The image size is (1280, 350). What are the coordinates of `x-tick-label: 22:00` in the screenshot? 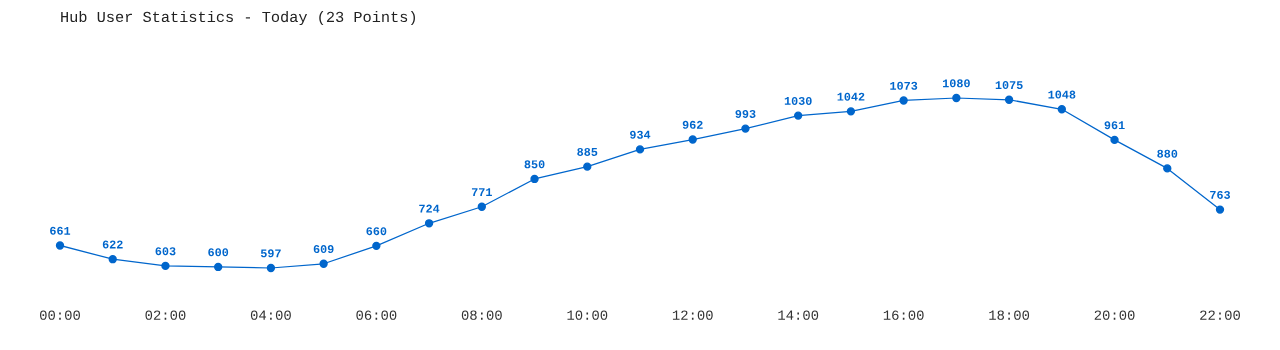 It's located at (1220, 315).